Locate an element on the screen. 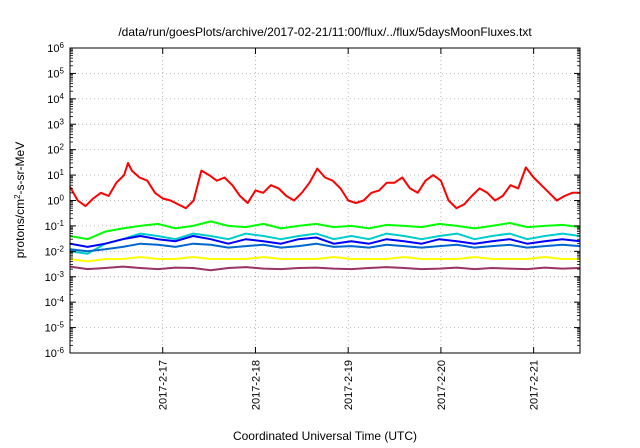 The height and width of the screenshot is (448, 640). y-tick-label: 10⁶ is located at coordinates (55, 48).